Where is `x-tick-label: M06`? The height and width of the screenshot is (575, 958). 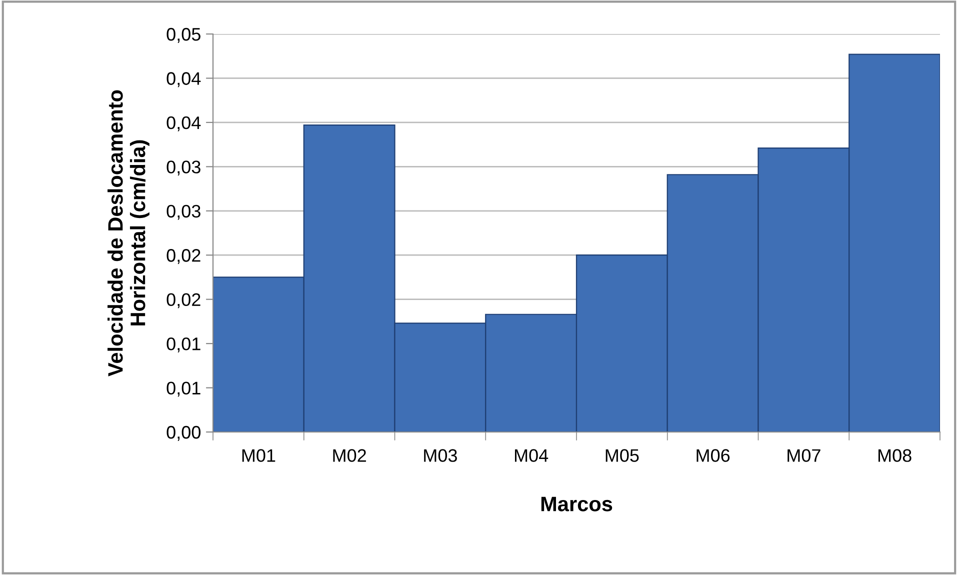 x-tick-label: M06 is located at coordinates (713, 455).